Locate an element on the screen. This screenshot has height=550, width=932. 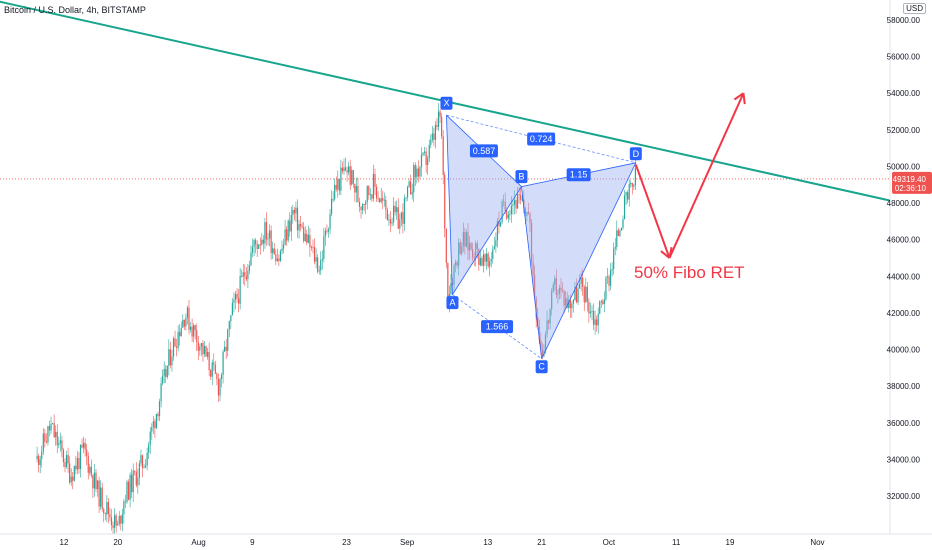
pattern-ratio-line is located at coordinates (497, 327).